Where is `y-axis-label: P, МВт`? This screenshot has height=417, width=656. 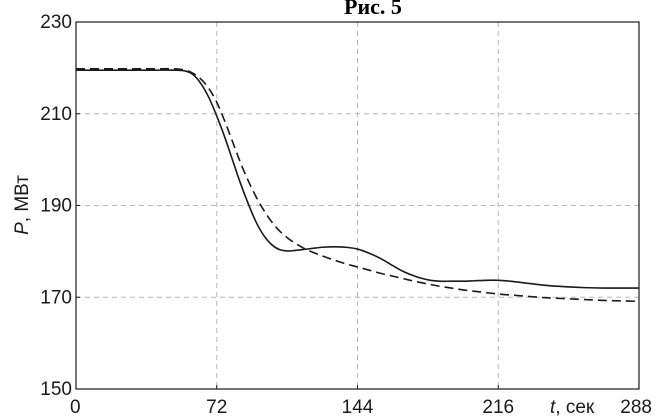
y-axis-label: P, МВт is located at coordinates (22, 205).